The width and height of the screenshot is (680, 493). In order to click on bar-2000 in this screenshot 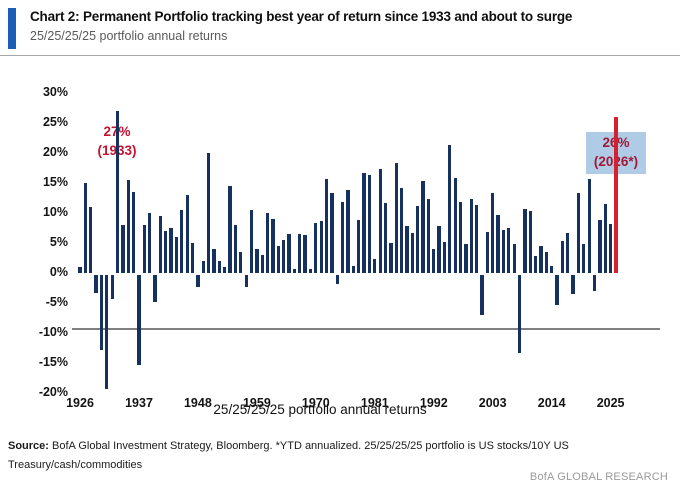, I will do `click(476, 239)`.